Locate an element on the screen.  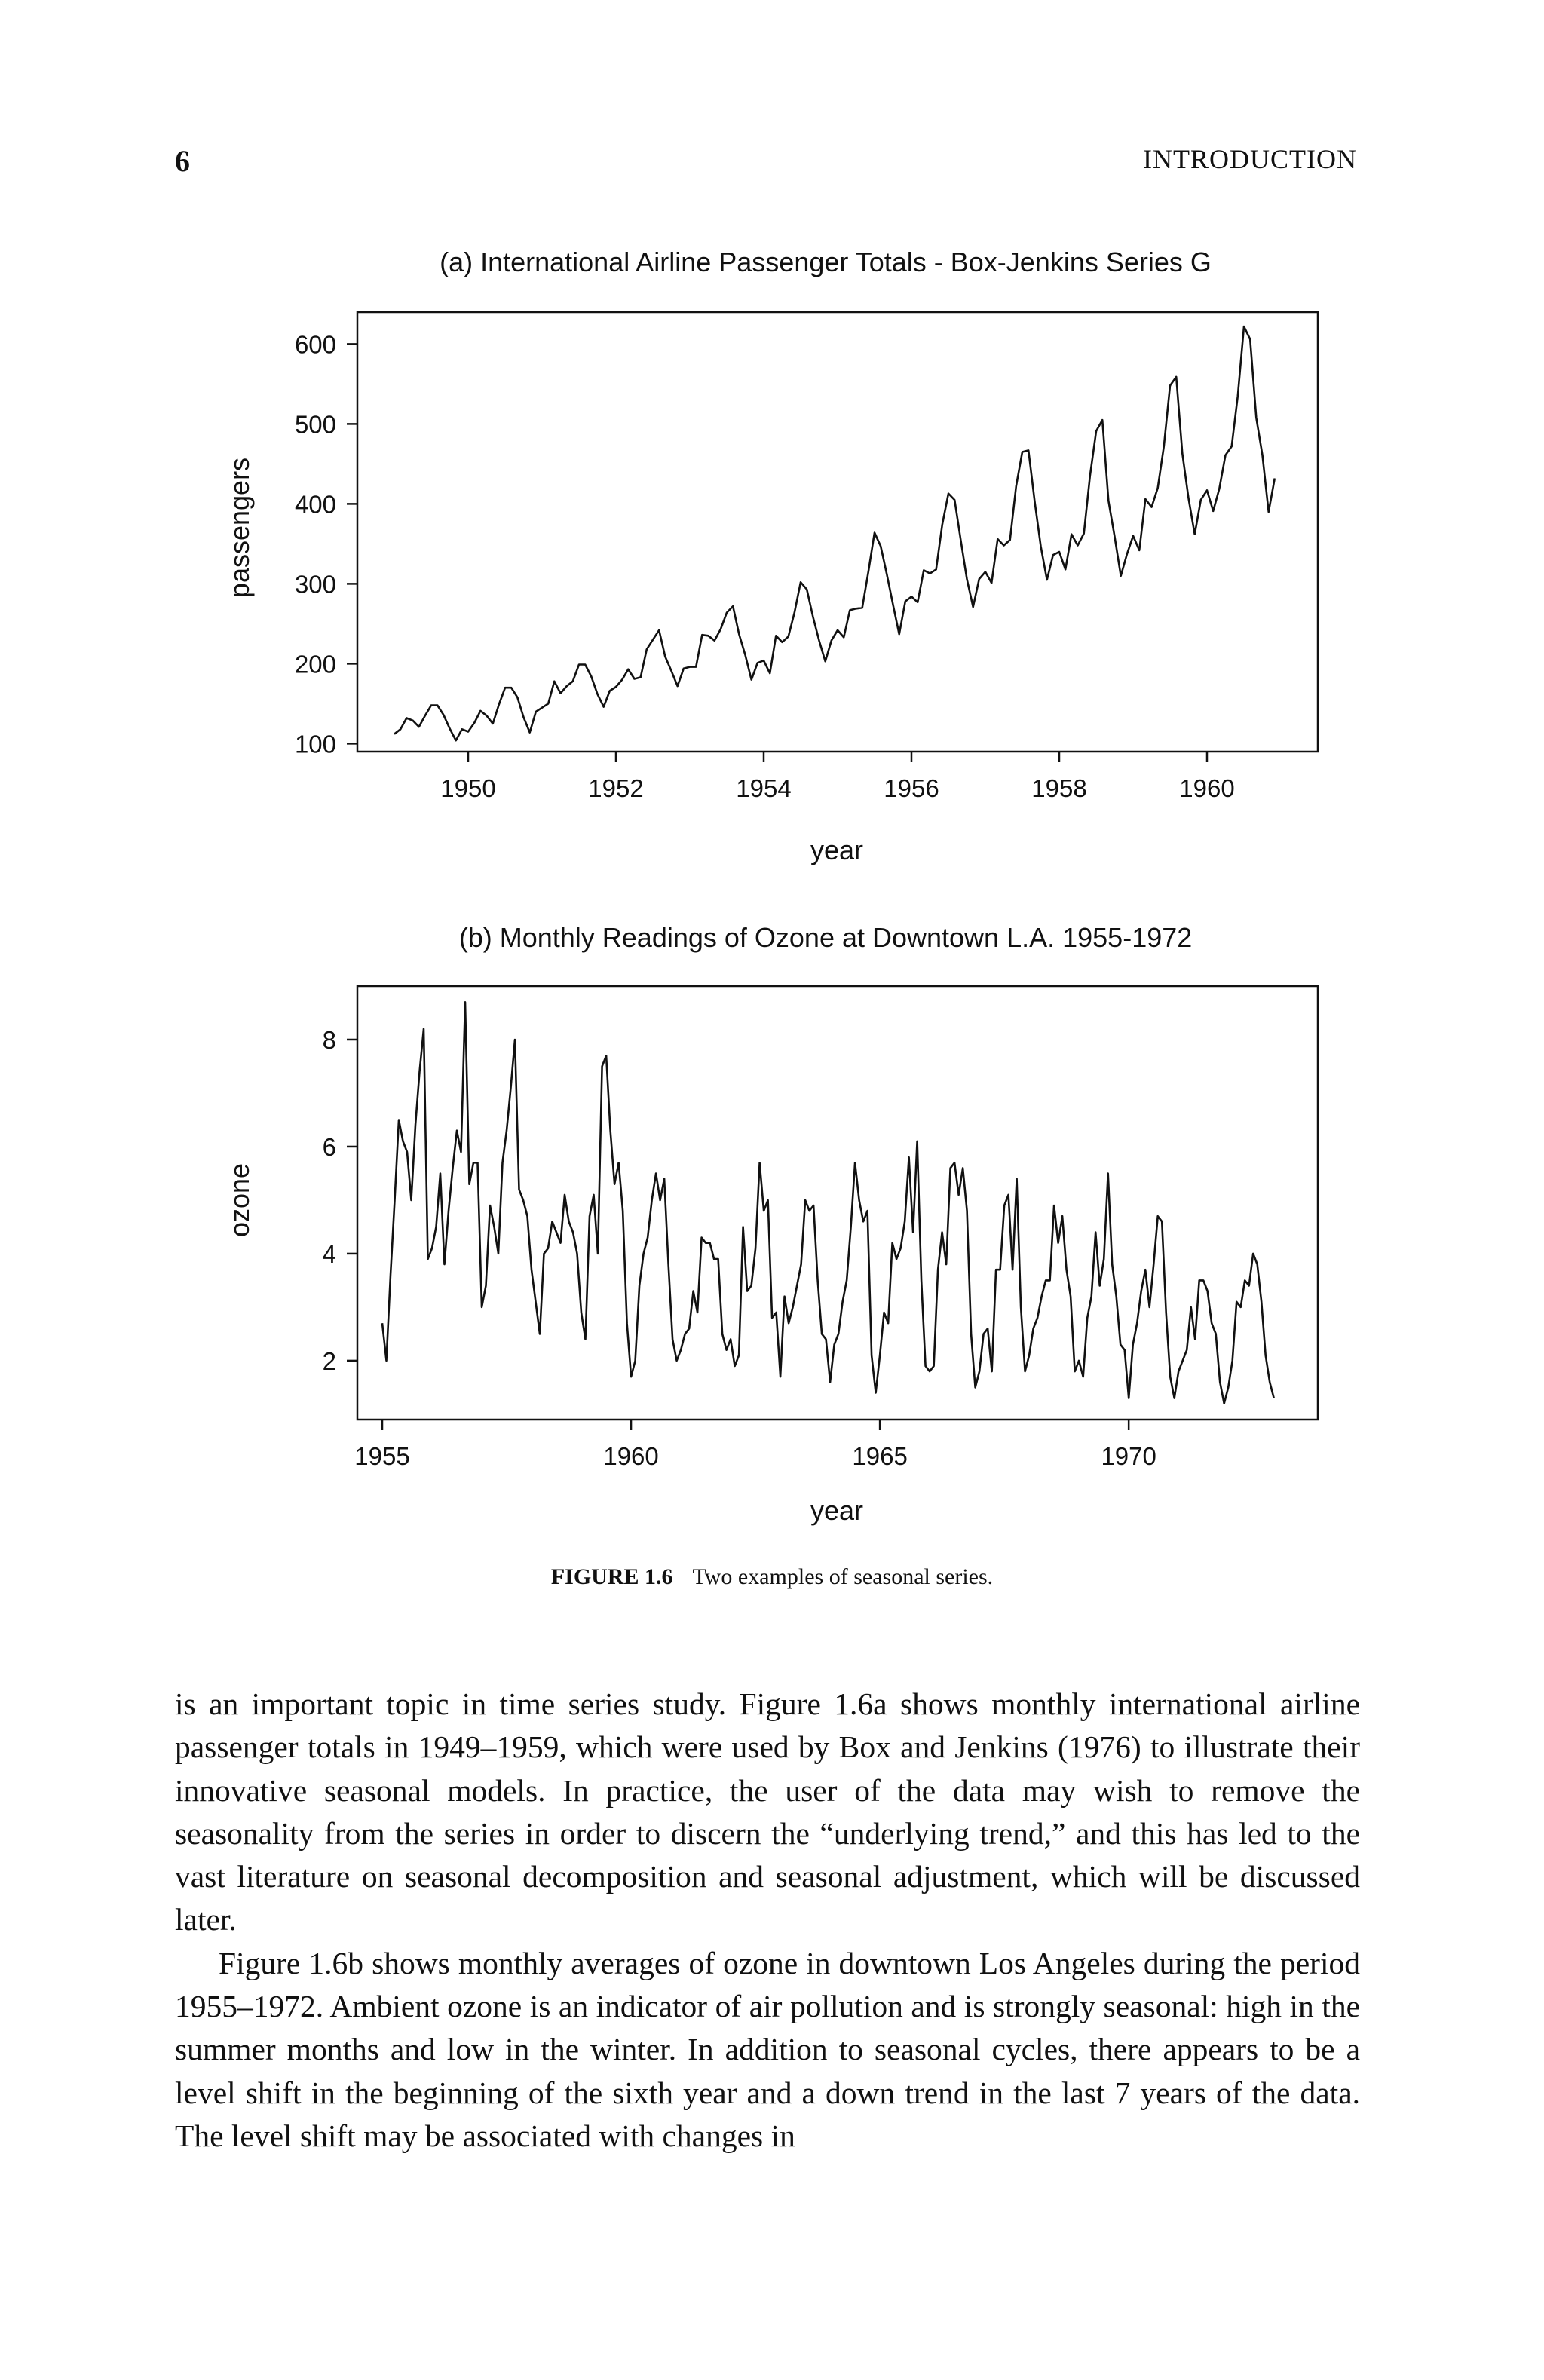
y-axis-label: ozone is located at coordinates (239, 1200).